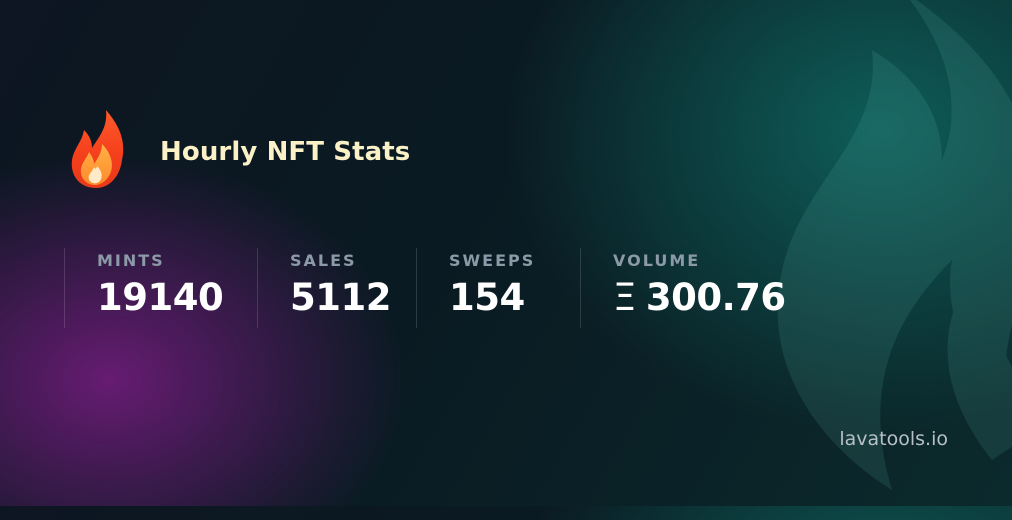 Image resolution: width=1012 pixels, height=520 pixels. I want to click on stat-sales: SALES 5112, so click(336, 288).